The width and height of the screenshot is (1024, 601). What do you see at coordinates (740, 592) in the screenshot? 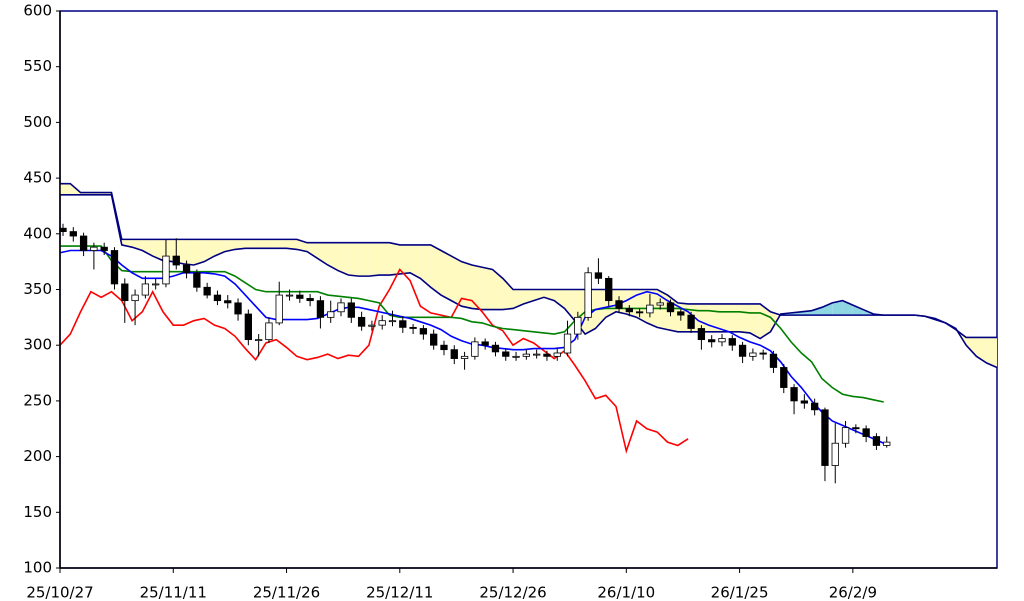
I see `x-tick-label: 26/1/25` at bounding box center [740, 592].